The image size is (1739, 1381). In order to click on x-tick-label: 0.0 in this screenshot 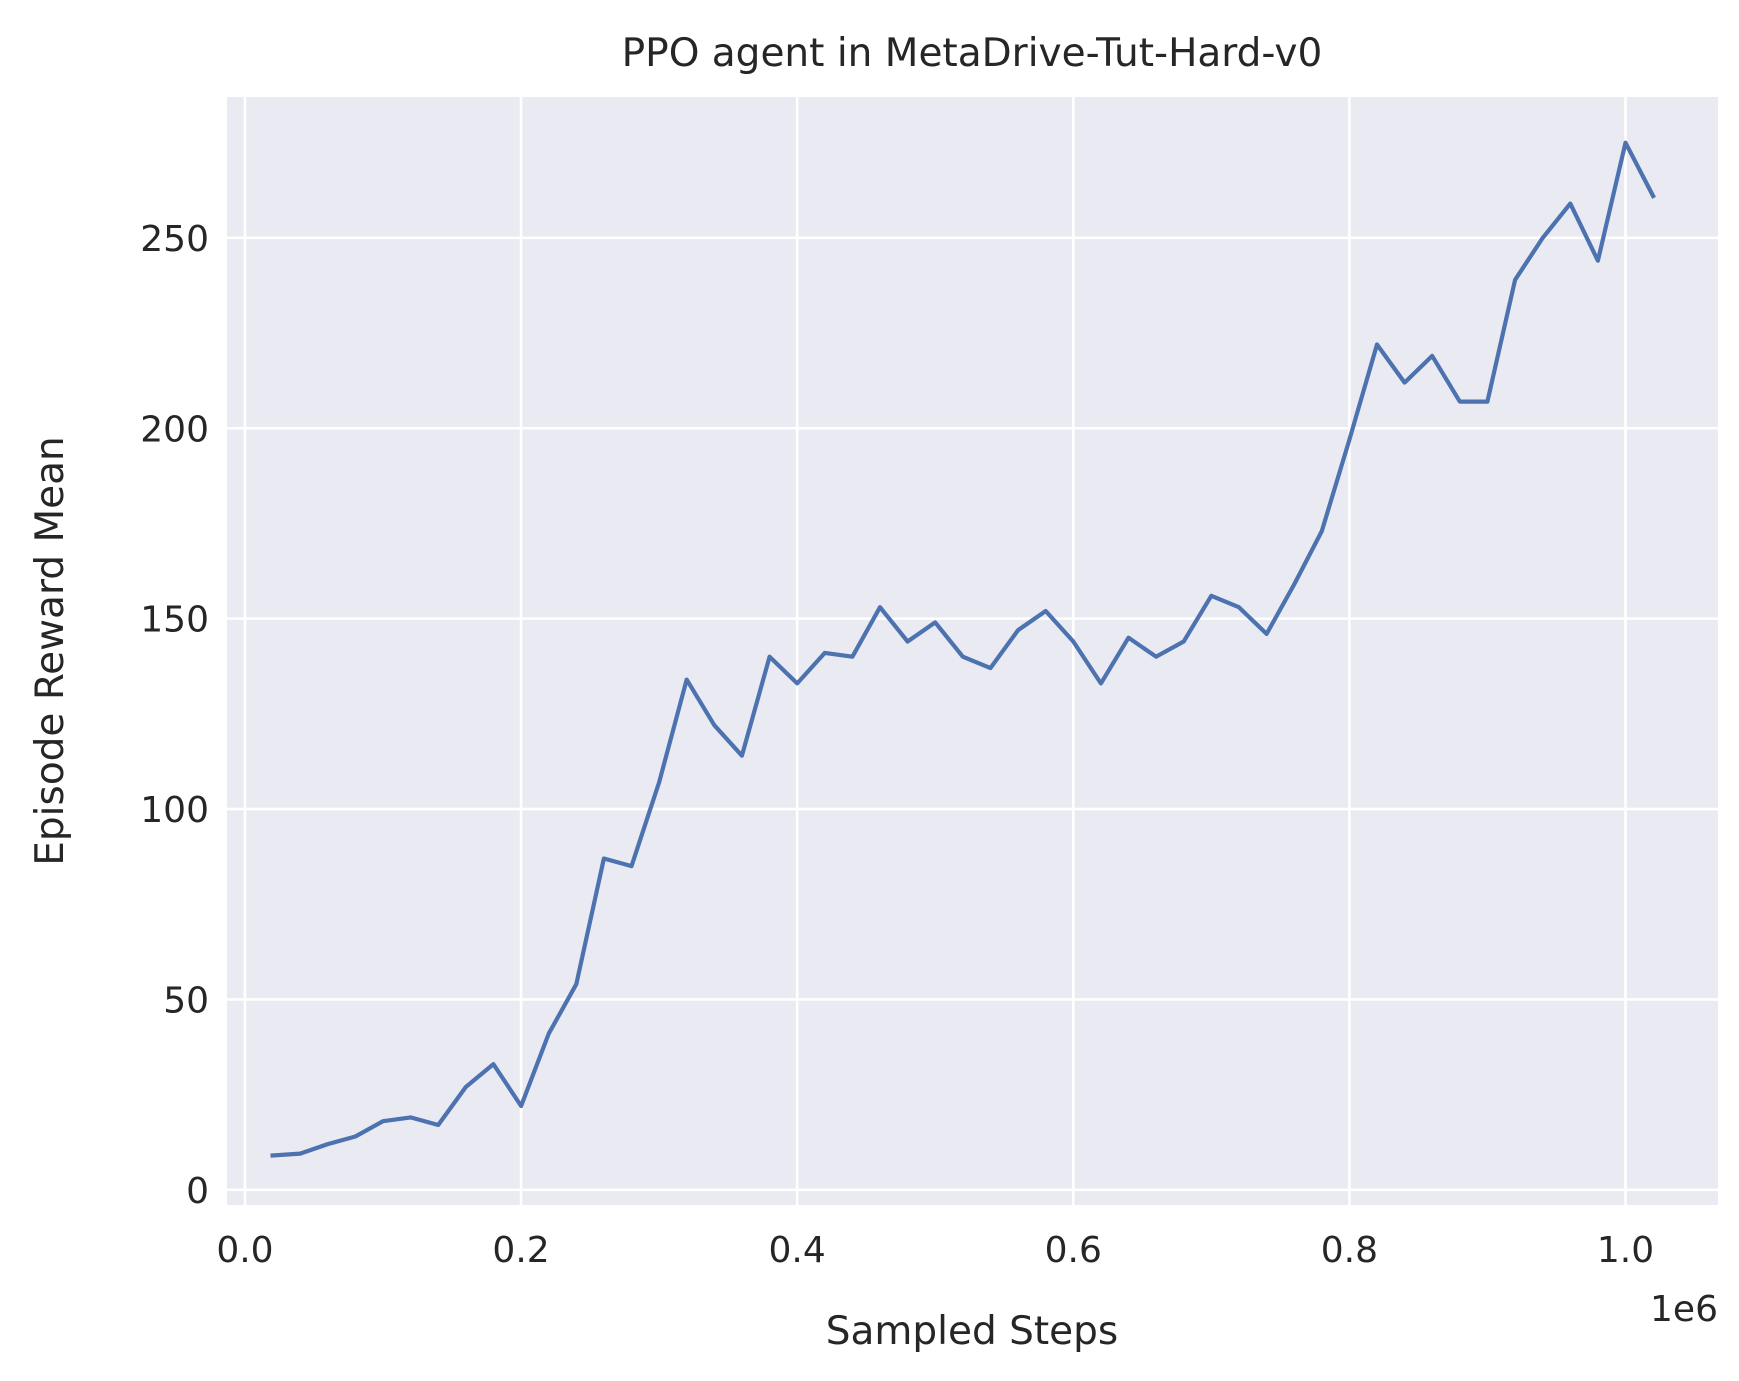, I will do `click(244, 1250)`.